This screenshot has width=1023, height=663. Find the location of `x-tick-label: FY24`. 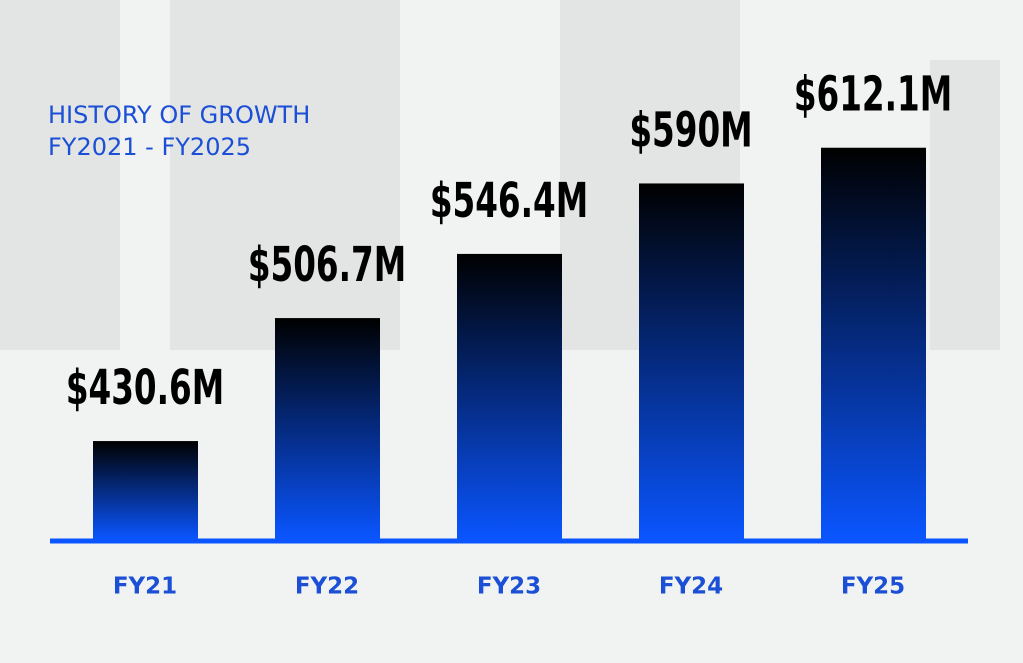

x-tick-label: FY24 is located at coordinates (691, 587).